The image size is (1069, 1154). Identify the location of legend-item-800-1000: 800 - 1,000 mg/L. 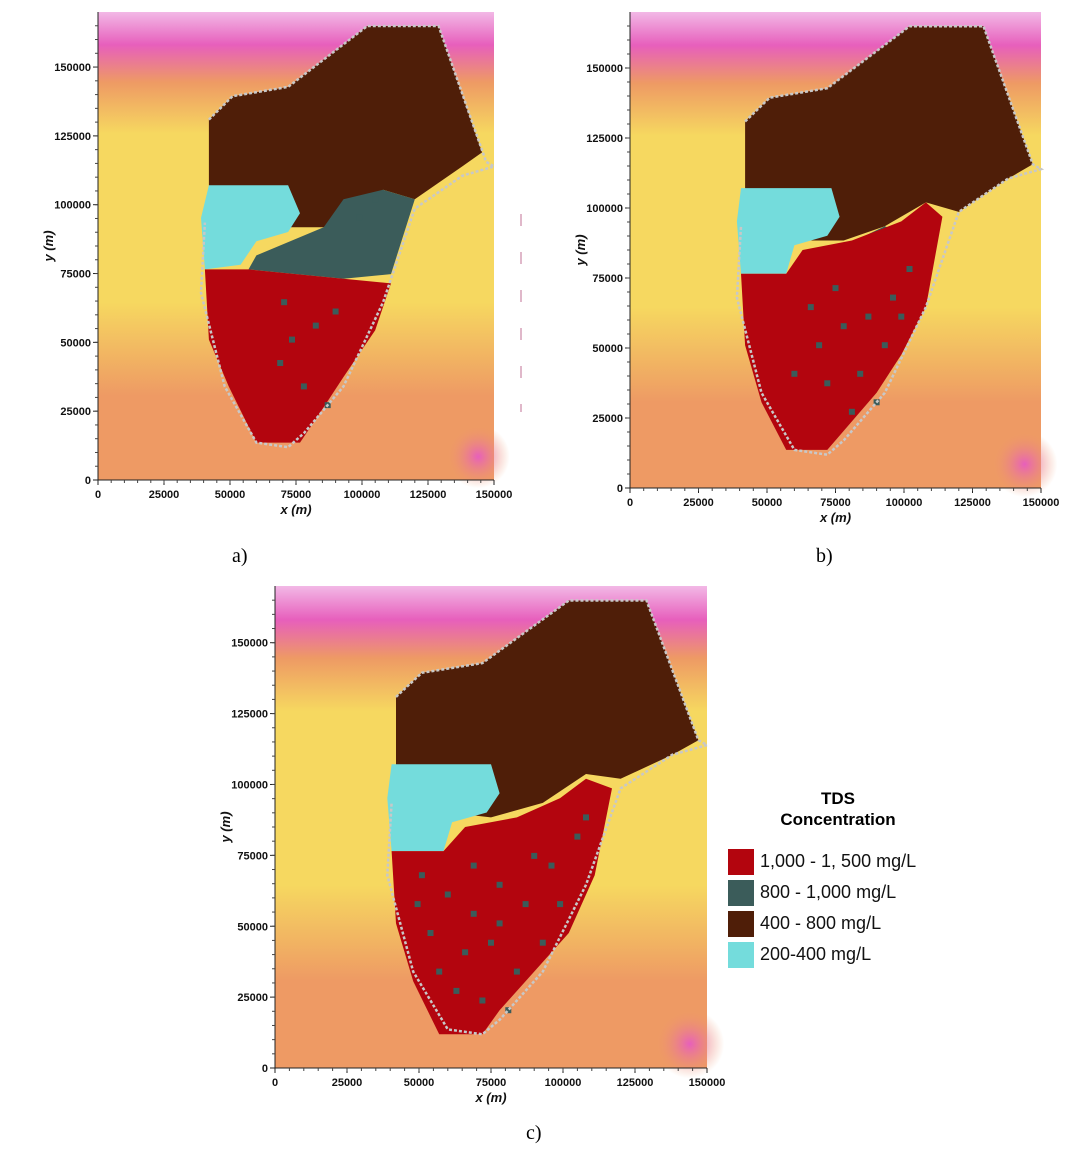
(878, 892).